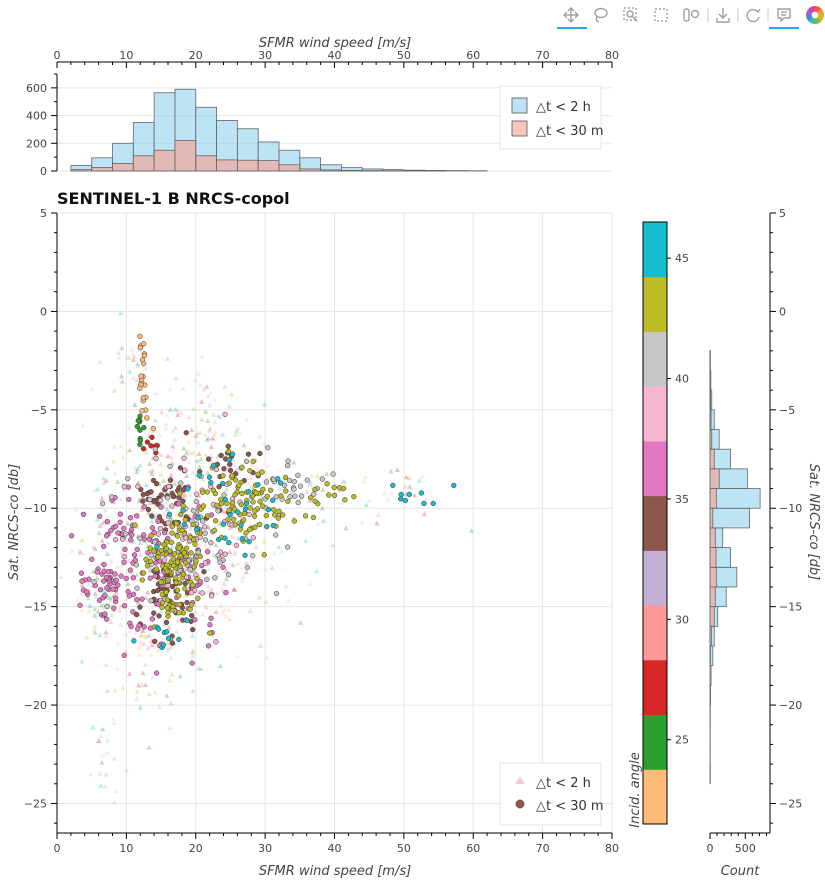 Image resolution: width=825 pixels, height=880 pixels. What do you see at coordinates (43, 213) in the screenshot?
I see `main-y-tick-label: 5` at bounding box center [43, 213].